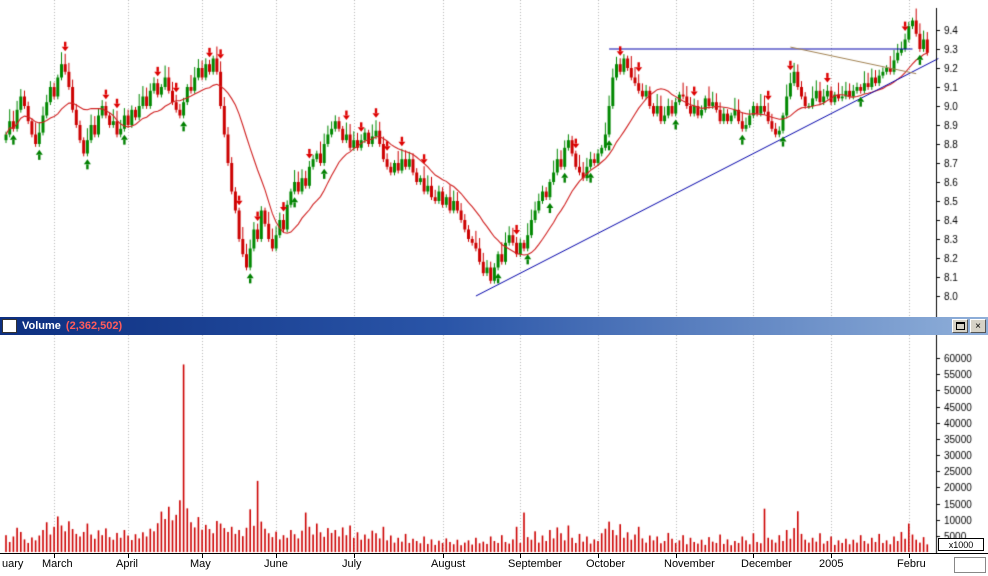  Describe the element at coordinates (41, 326) in the screenshot. I see `panel-title: Volume` at that location.